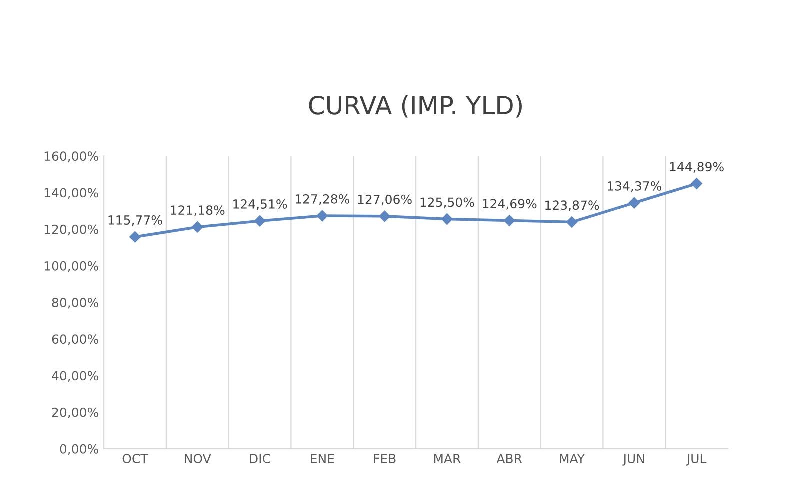 This screenshot has width=800, height=488. Describe the element at coordinates (135, 459) in the screenshot. I see `x-tick-label: OCT` at that location.